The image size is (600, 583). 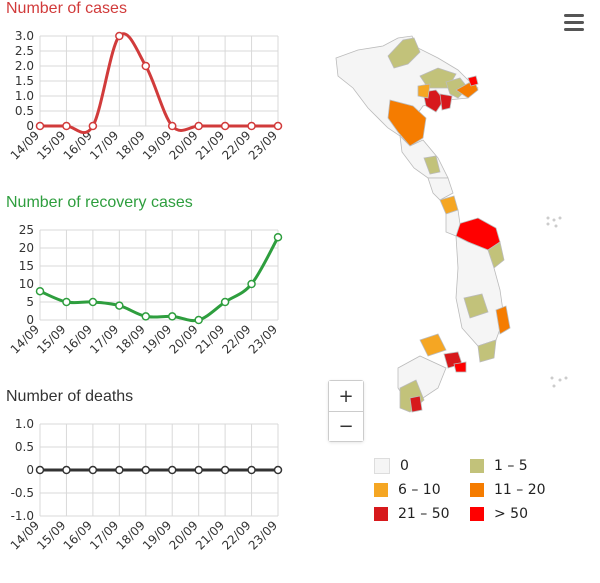 What do you see at coordinates (473, 81) in the screenshot?
I see `region-red-tip` at bounding box center [473, 81].